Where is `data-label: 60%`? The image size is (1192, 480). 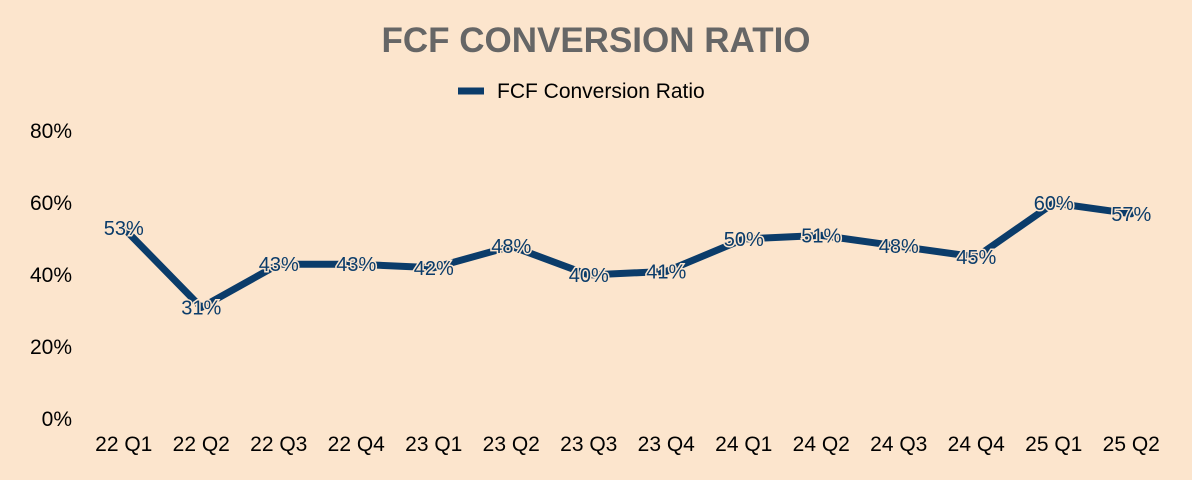 data-label: 60% is located at coordinates (1054, 204).